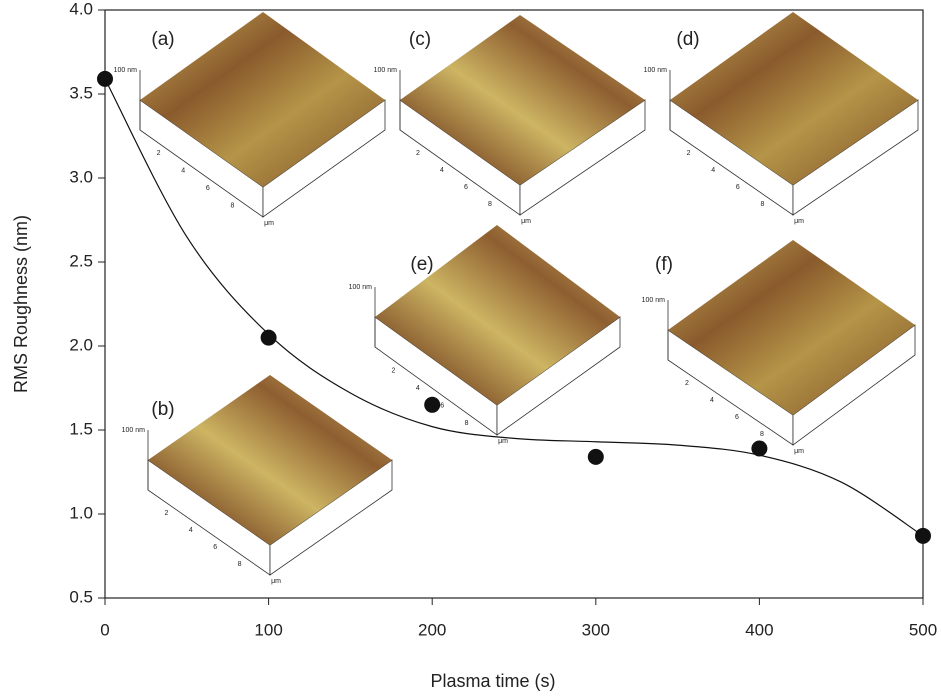 The height and width of the screenshot is (700, 941). What do you see at coordinates (687, 39) in the screenshot?
I see `inset-label: (d)` at bounding box center [687, 39].